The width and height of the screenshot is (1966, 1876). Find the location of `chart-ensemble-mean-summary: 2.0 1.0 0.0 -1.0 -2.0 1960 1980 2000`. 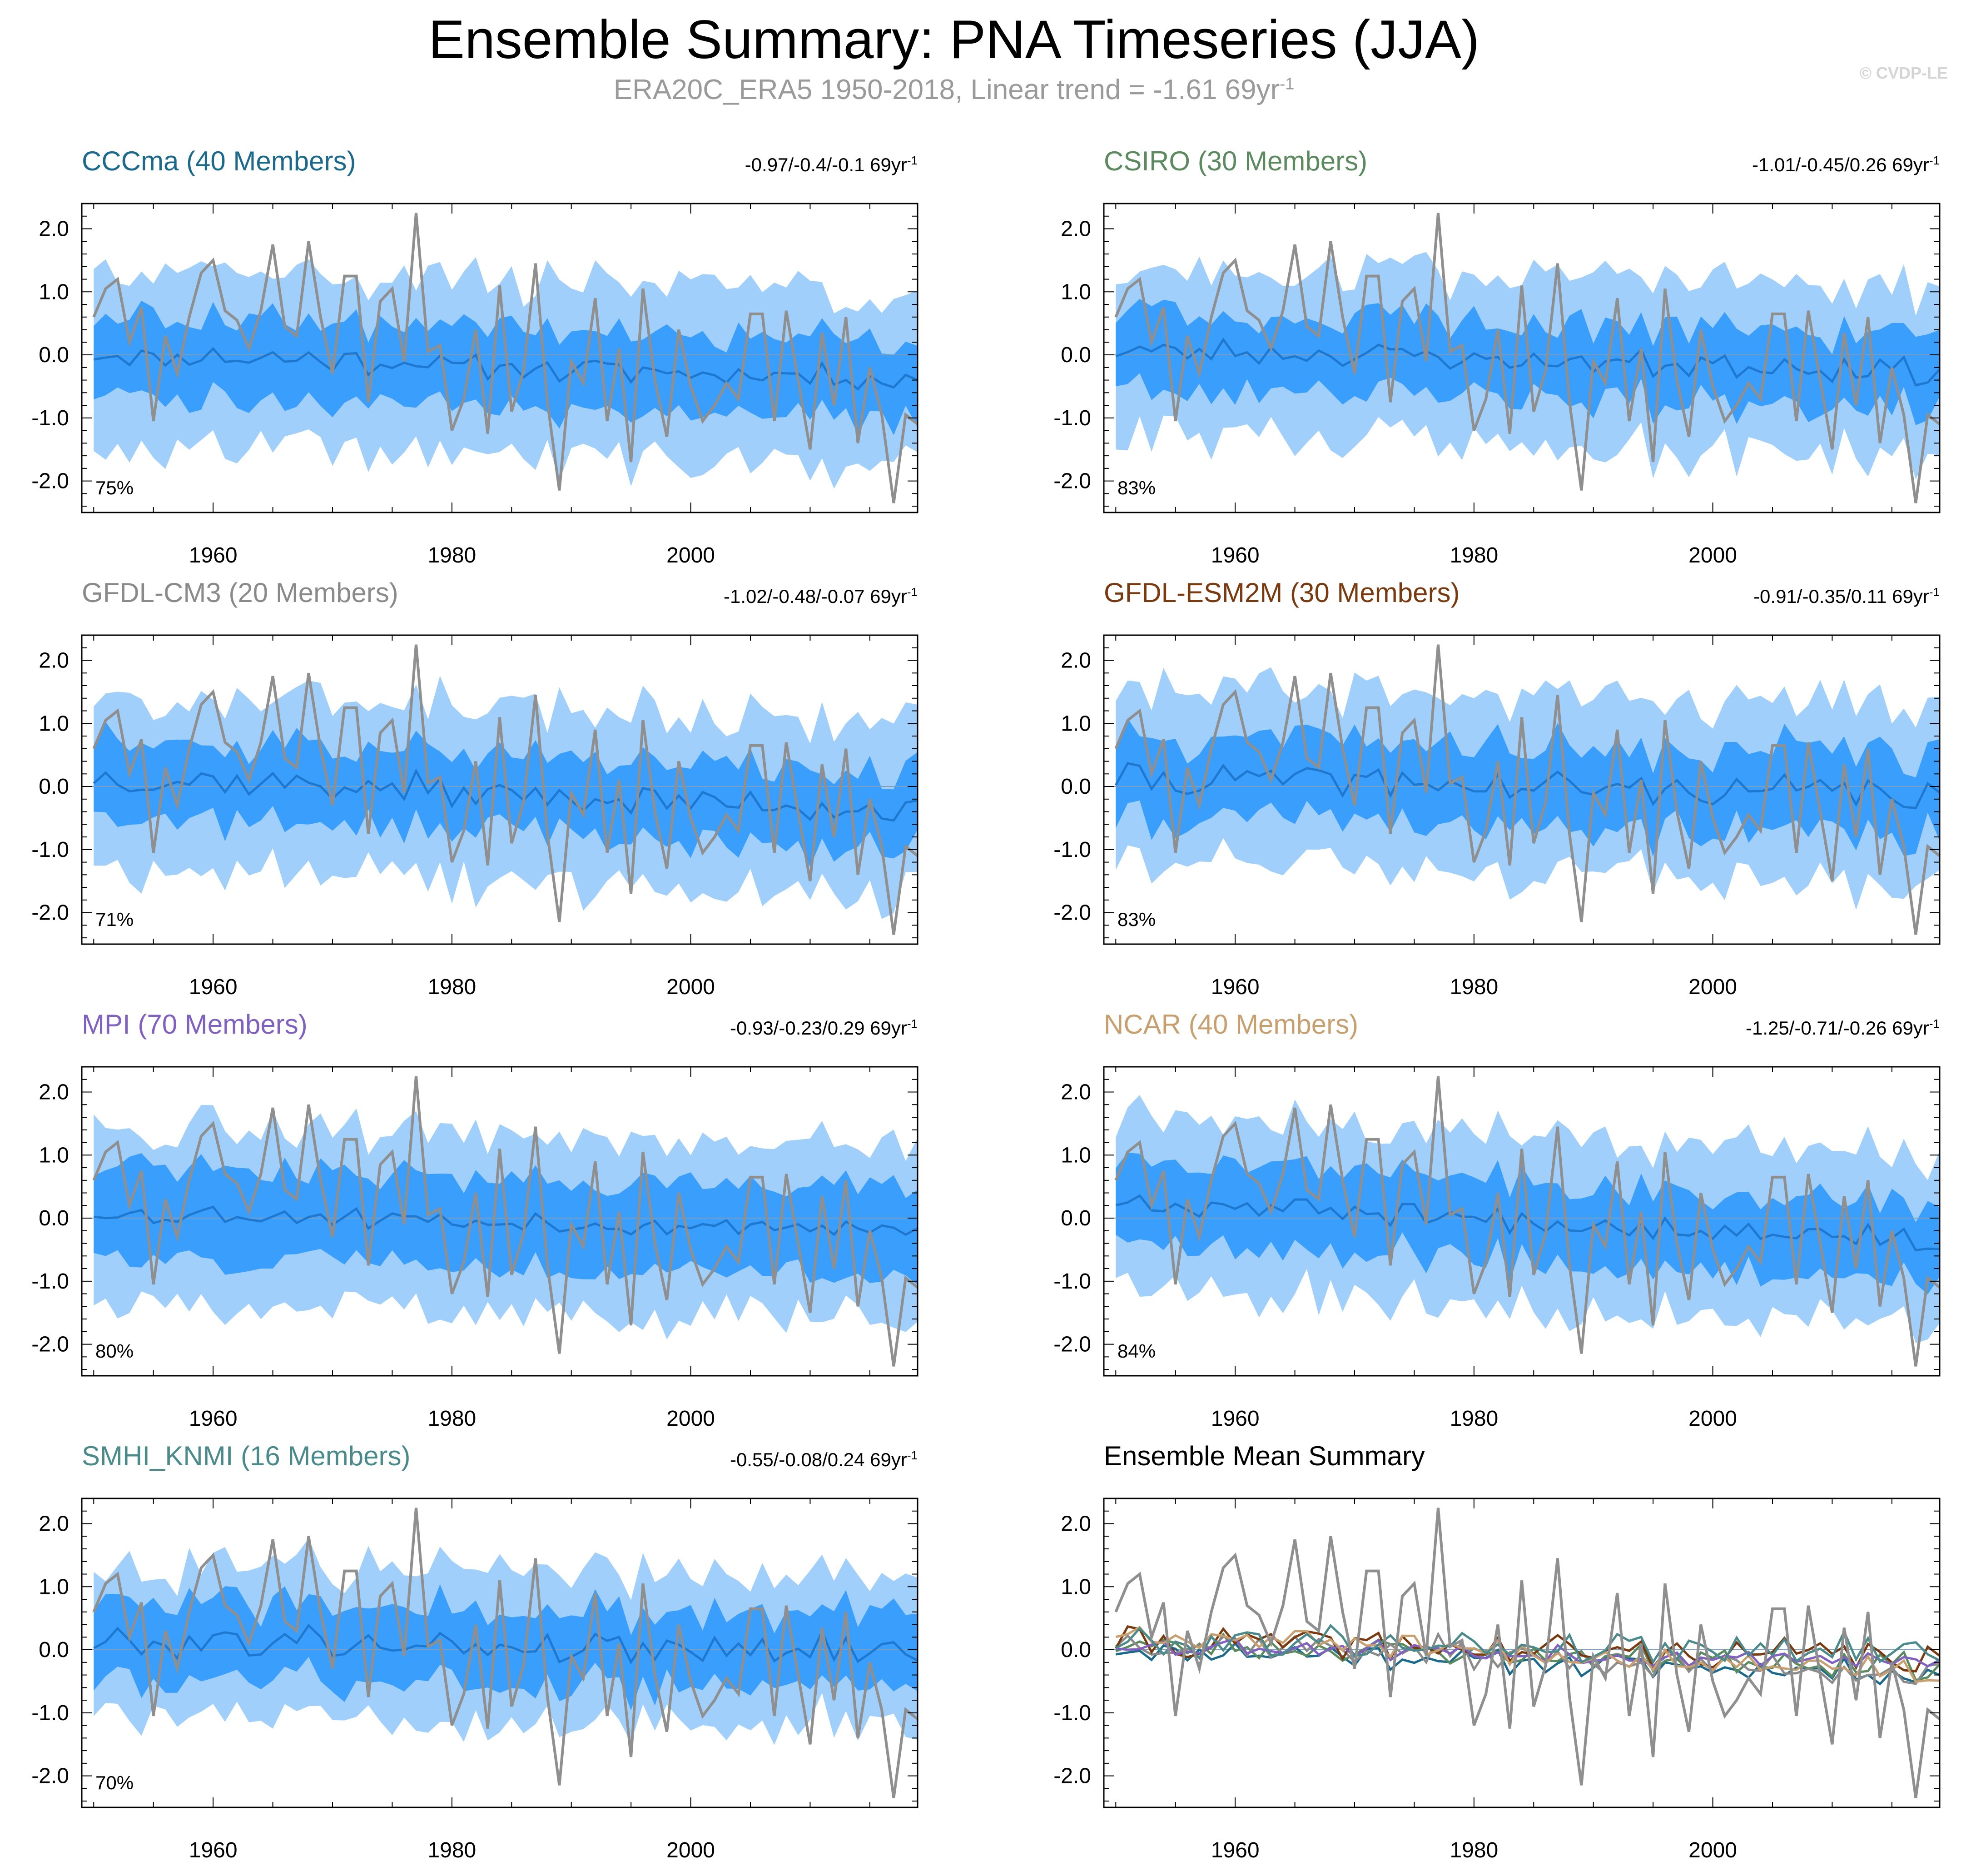

chart-ensemble-mean-summary: 2.0 1.0 0.0 -1.0 -2.0 1960 1980 2000 is located at coordinates (1497, 1680).